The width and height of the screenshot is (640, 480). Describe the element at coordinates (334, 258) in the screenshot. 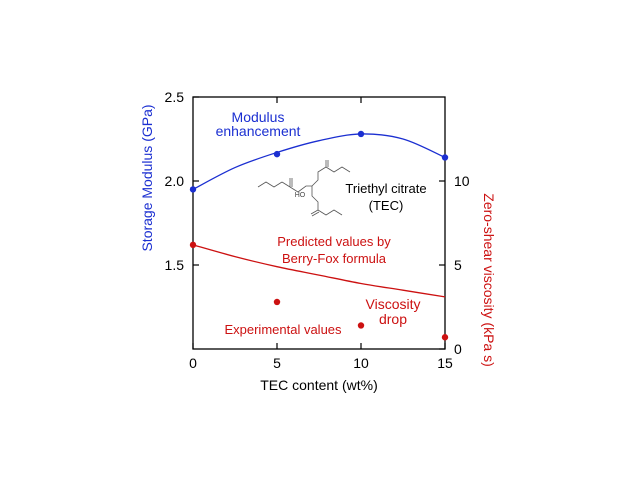

I see `predicted-annotation-line2: Berry-Fox formula` at that location.